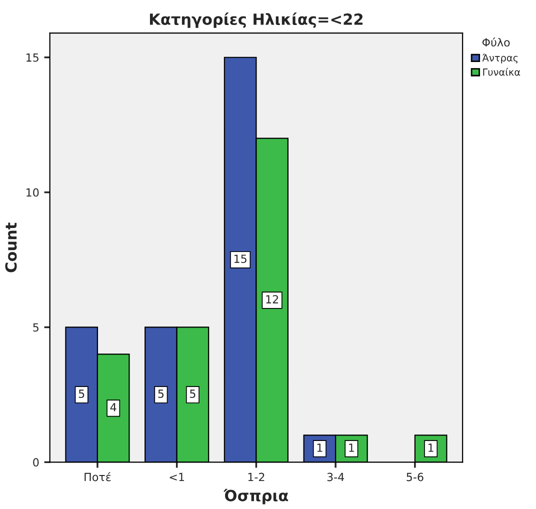 This screenshot has height=509, width=536. Describe the element at coordinates (32, 192) in the screenshot. I see `y-tick-label: 10` at that location.